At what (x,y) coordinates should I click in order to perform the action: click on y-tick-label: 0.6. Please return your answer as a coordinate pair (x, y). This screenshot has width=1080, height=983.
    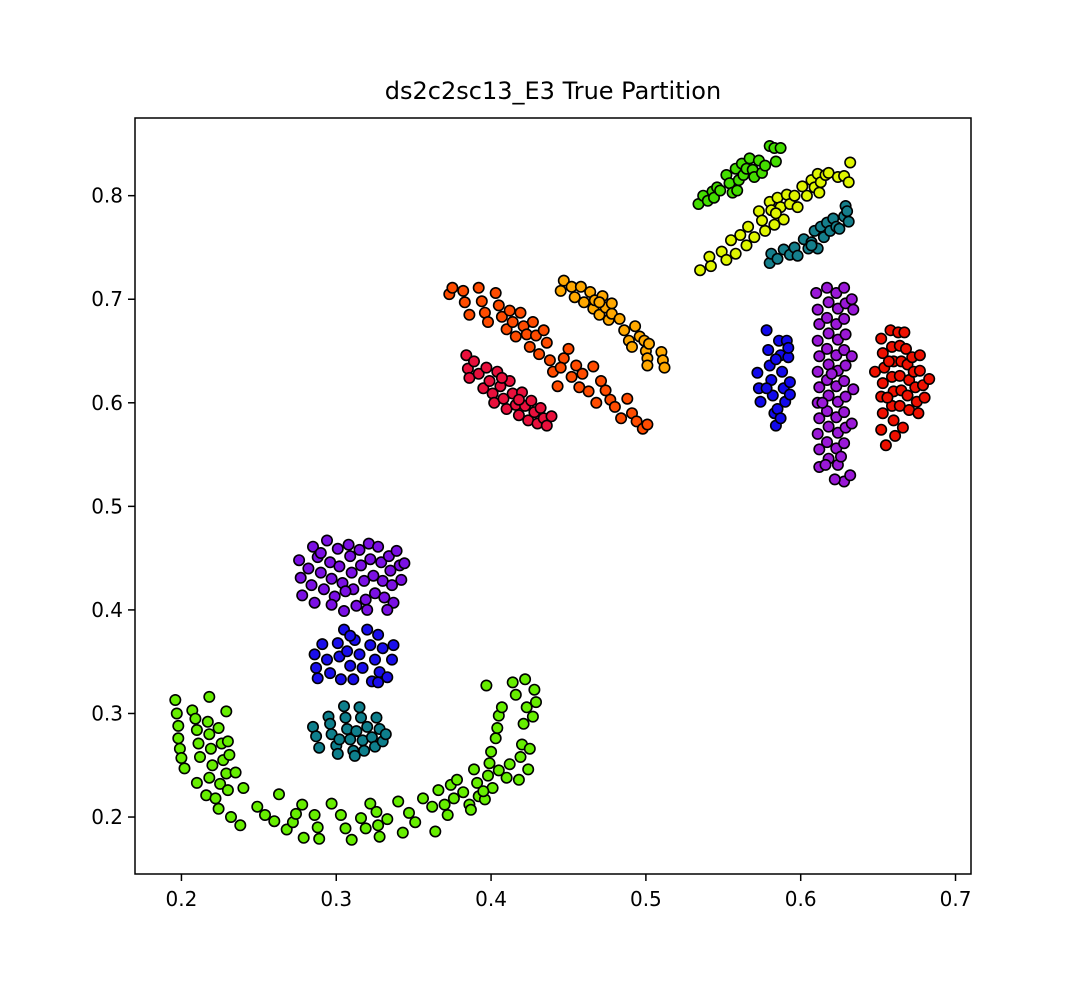
    Looking at the image, I should click on (107, 403).